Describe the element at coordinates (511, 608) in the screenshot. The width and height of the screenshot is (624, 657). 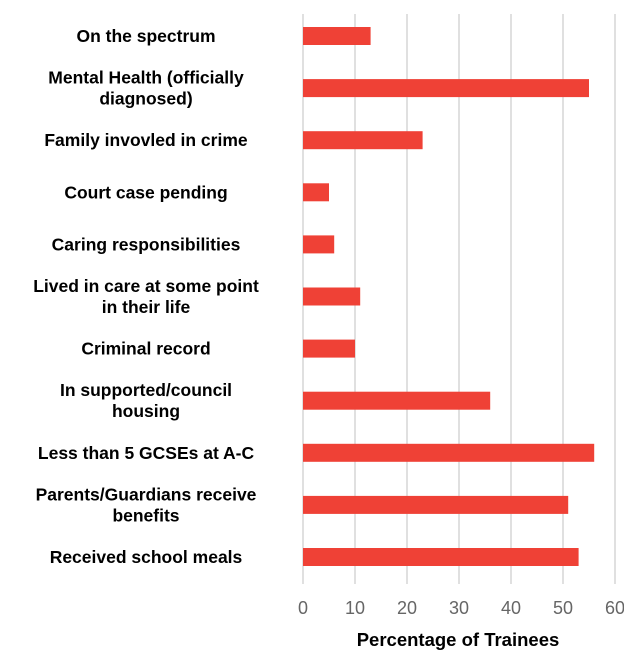
I see `x-tick-label: 40` at that location.